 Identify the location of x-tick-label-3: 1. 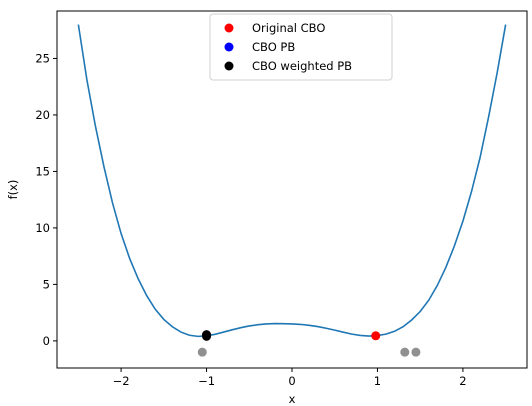
(377, 381).